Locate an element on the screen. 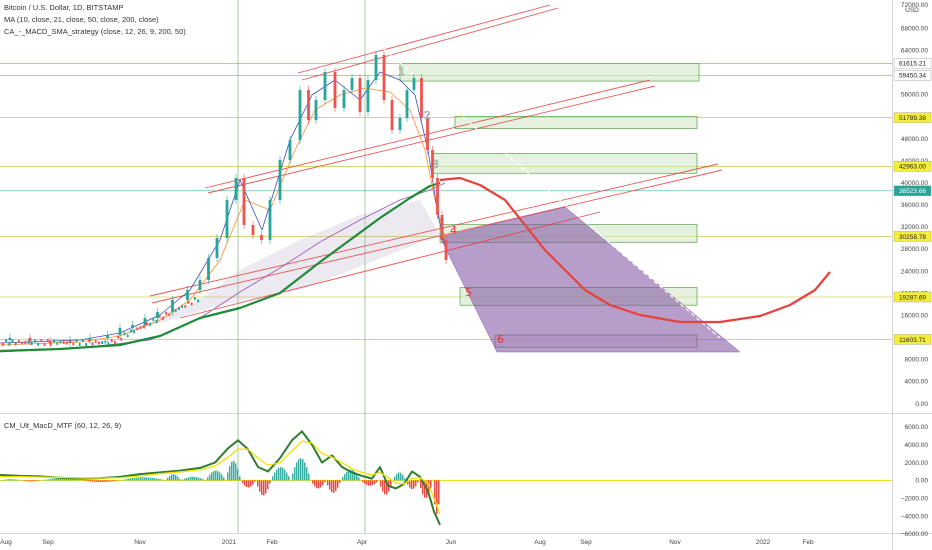 This screenshot has height=550, width=932. time-axis: Aug Sep Nov 2021 Feb Apr Jun Aug Sep Nov 2022 Feb is located at coordinates (407, 542).